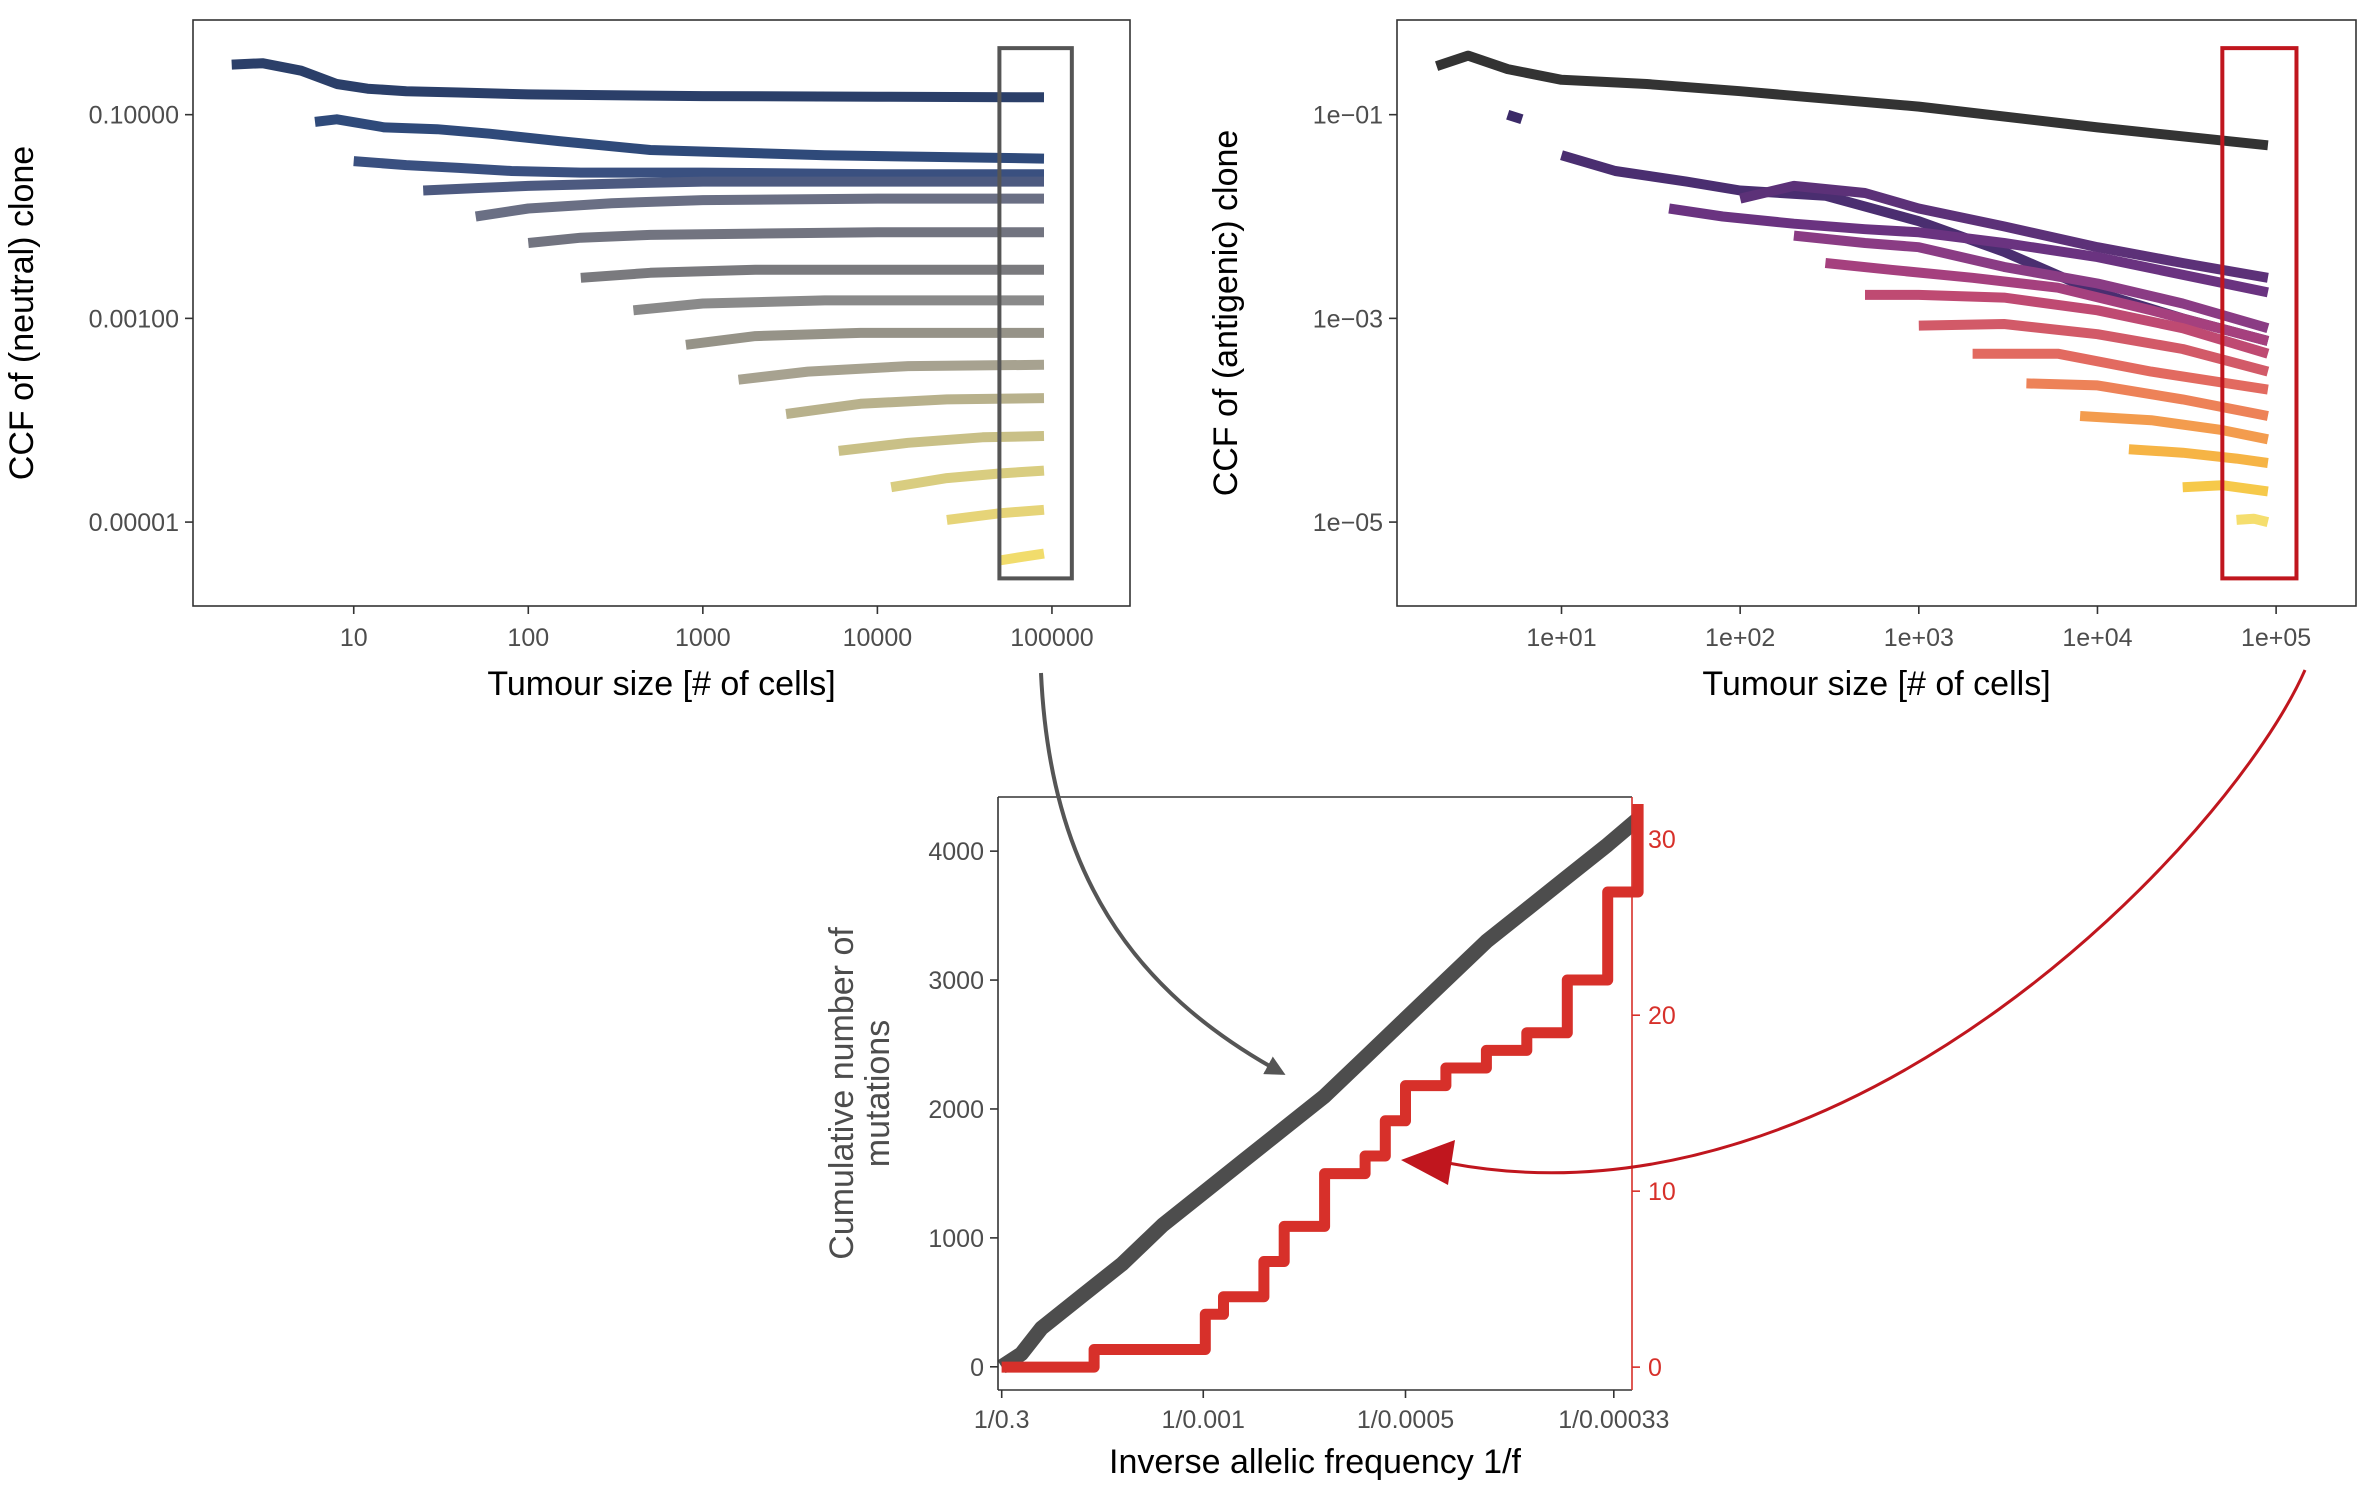 The height and width of the screenshot is (1498, 2361). I want to click on total-mutations-line, so click(1320, 1093).